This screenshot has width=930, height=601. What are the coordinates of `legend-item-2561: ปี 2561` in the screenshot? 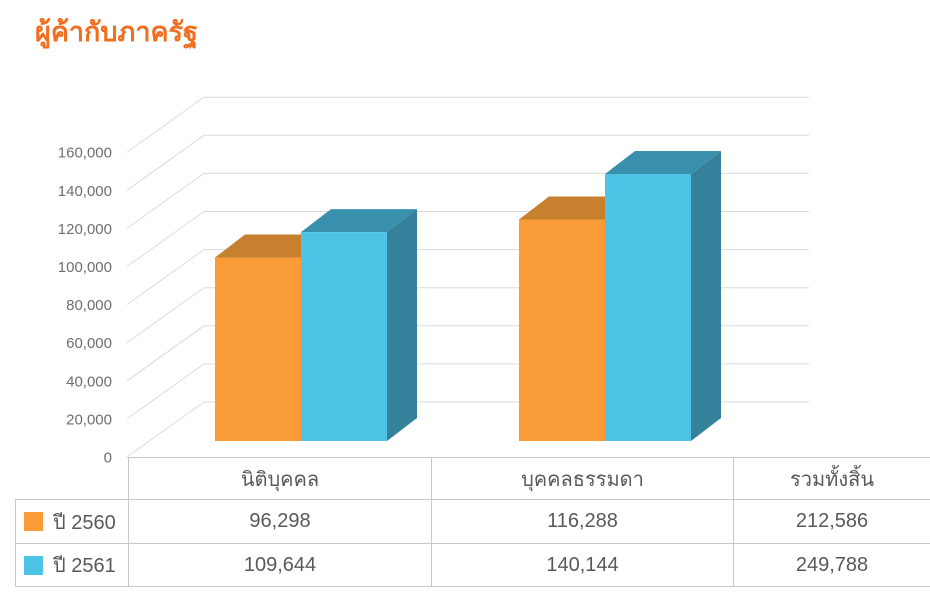 It's located at (72, 565).